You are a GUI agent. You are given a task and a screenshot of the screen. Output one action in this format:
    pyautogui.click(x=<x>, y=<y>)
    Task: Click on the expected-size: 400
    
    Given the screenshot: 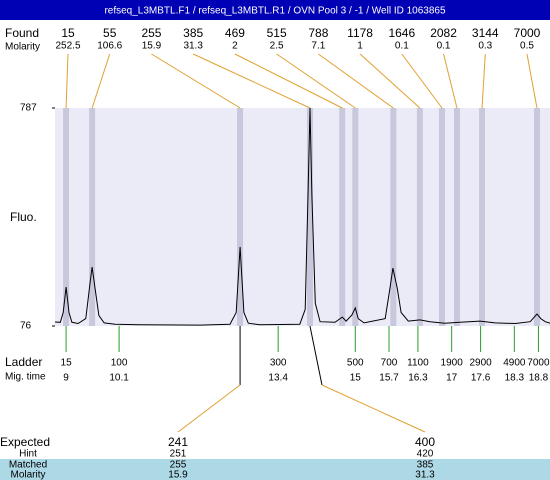 What is the action you would take?
    pyautogui.click(x=425, y=442)
    